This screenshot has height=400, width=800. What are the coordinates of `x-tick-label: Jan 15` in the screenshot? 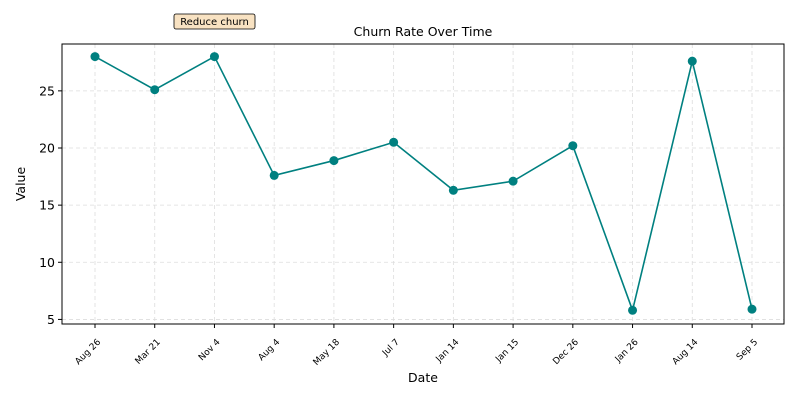 It's located at (508, 352).